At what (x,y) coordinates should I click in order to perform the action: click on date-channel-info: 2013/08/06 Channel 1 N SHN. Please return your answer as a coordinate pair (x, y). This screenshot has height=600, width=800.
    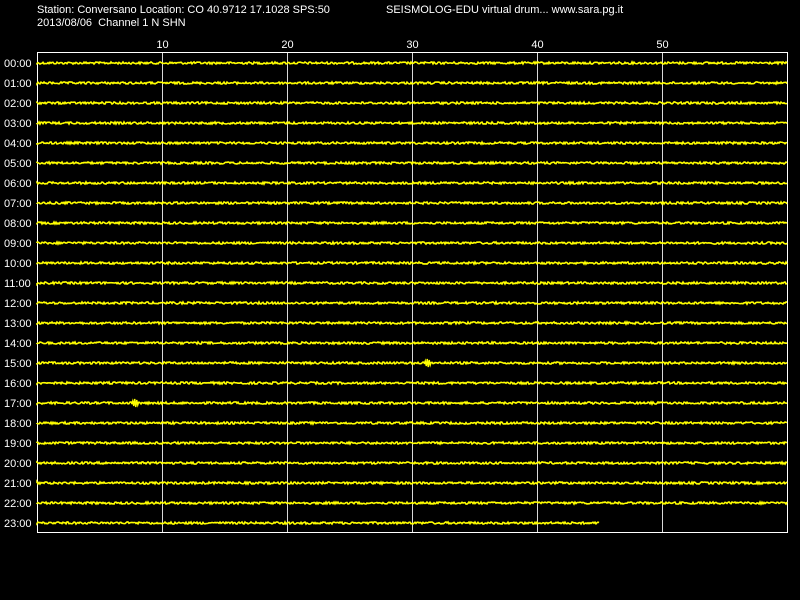
    Looking at the image, I should click on (111, 23).